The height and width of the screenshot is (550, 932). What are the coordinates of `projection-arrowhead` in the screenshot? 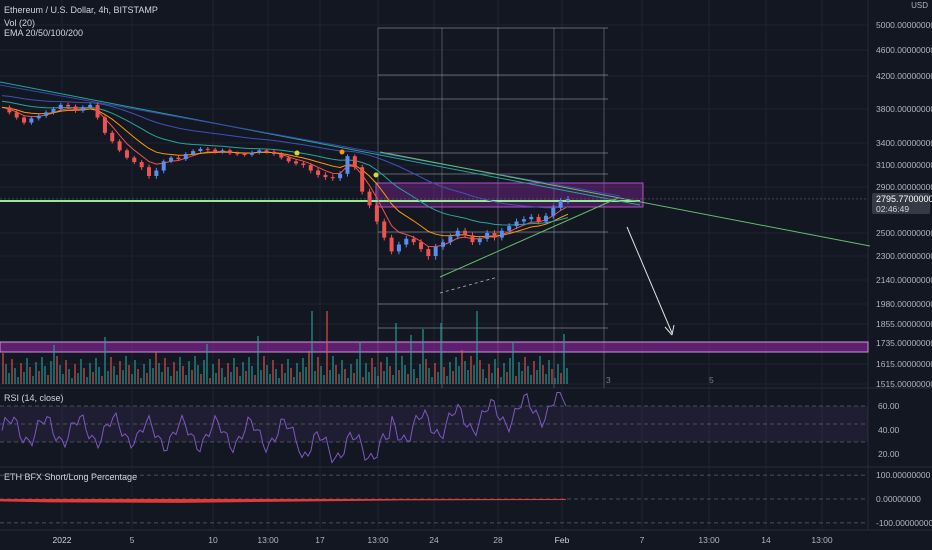 It's located at (669, 330).